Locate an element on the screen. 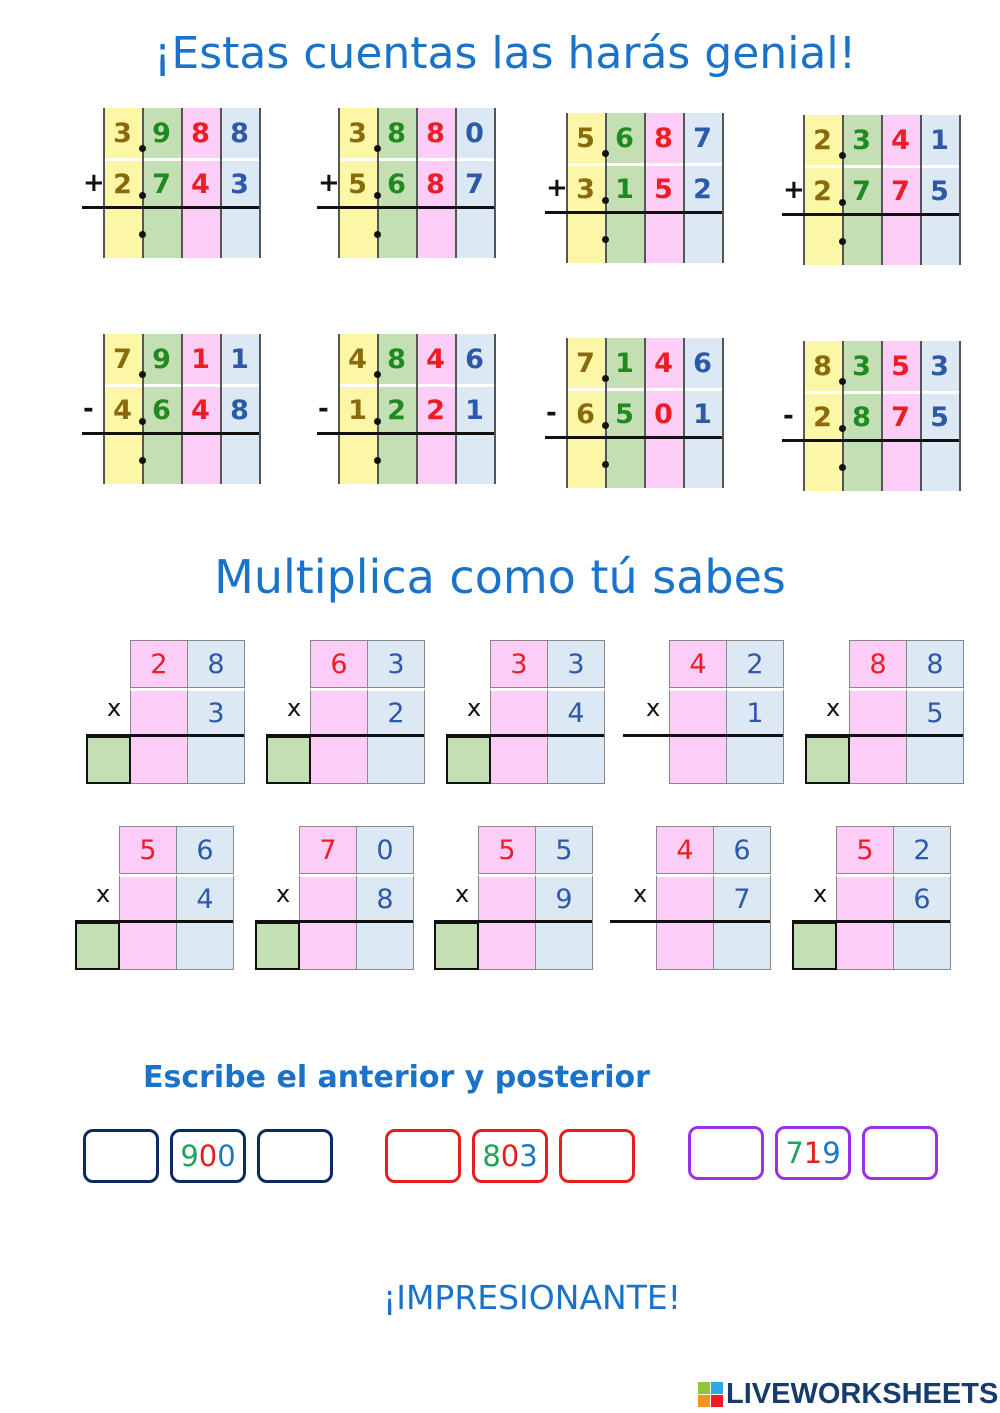  digit-cell: 3 is located at coordinates (861, 140).